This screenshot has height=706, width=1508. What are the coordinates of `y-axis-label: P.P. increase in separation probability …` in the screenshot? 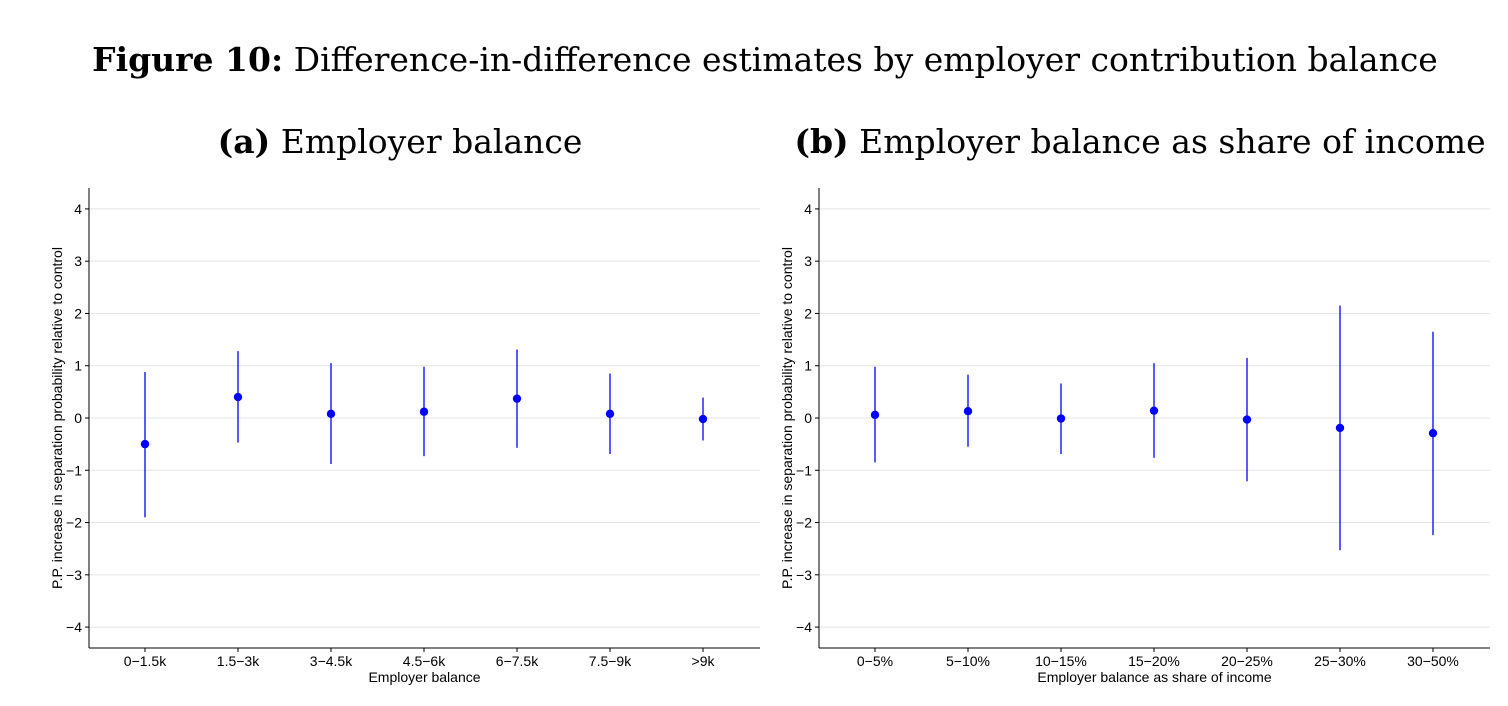 It's located at (57, 418).